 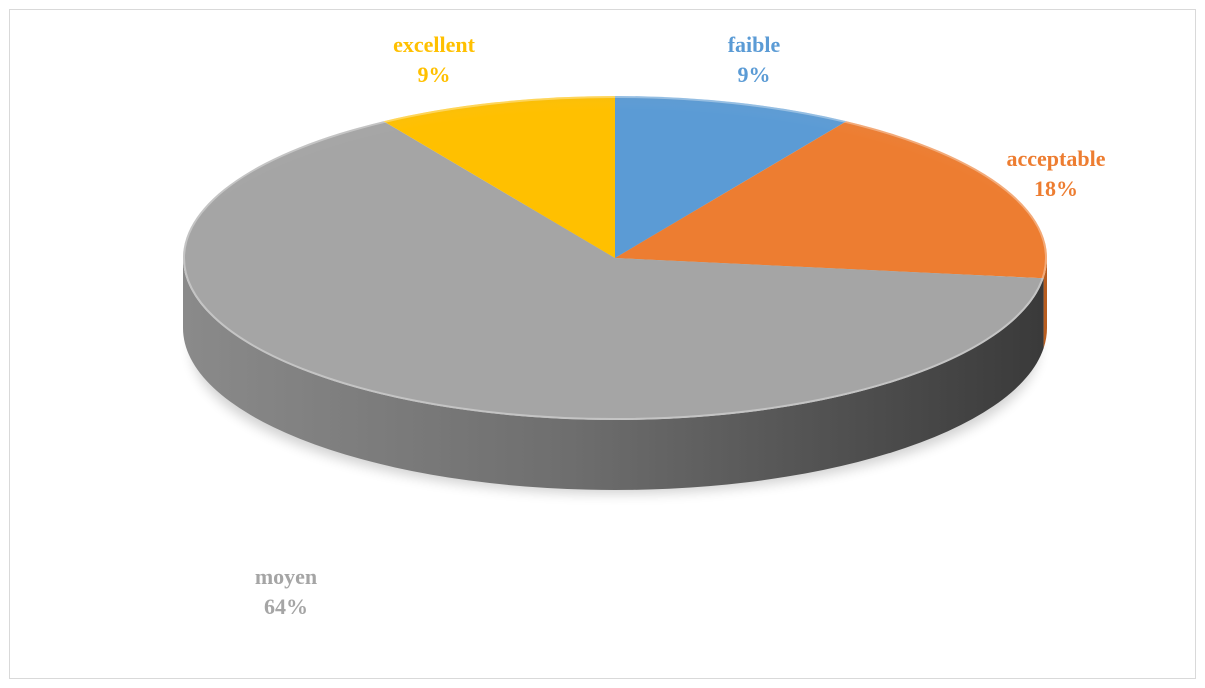 What do you see at coordinates (1056, 158) in the screenshot?
I see `data-label-acceptable-category: acceptable` at bounding box center [1056, 158].